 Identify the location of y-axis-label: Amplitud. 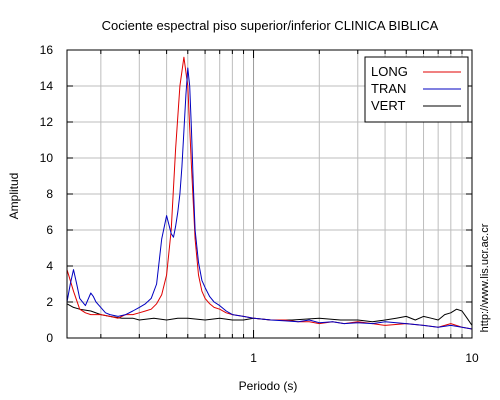
(14, 196).